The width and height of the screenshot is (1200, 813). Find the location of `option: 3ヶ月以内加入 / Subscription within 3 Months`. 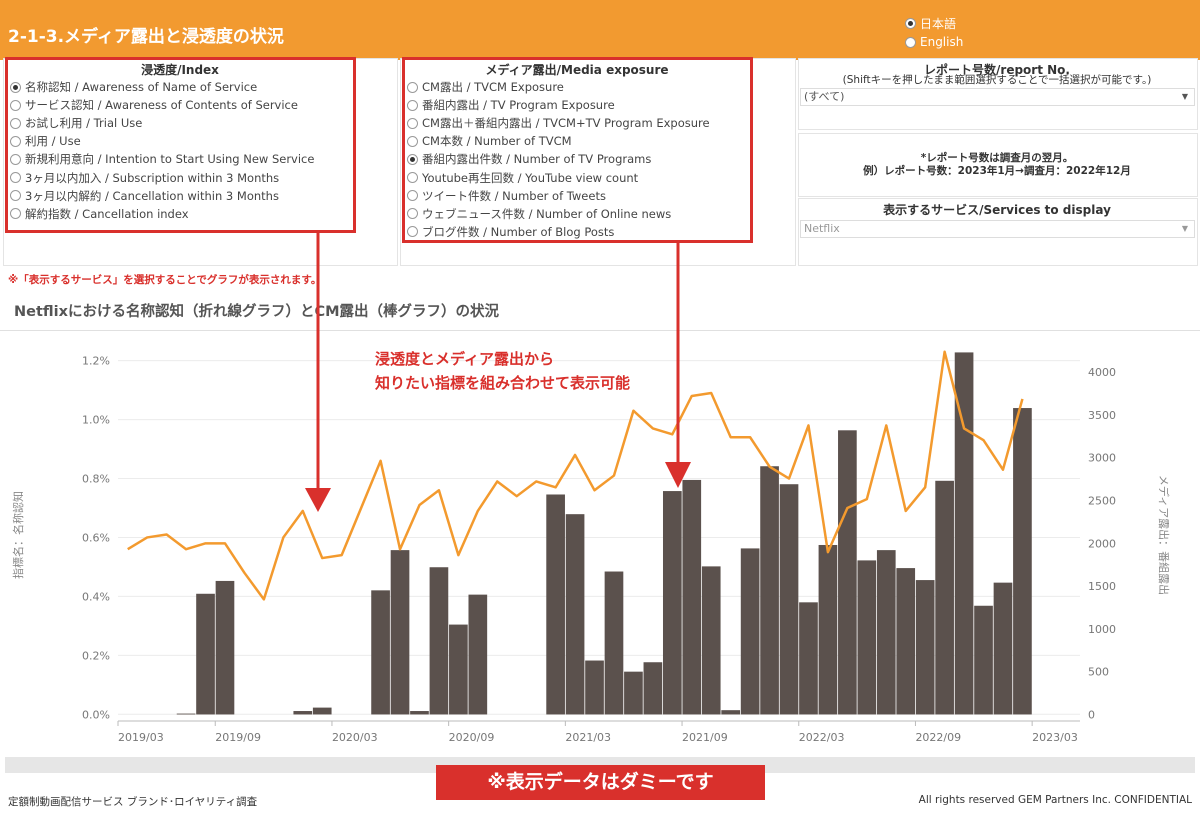

option: 3ヶ月以内加入 / Subscription within 3 Months is located at coordinates (162, 177).